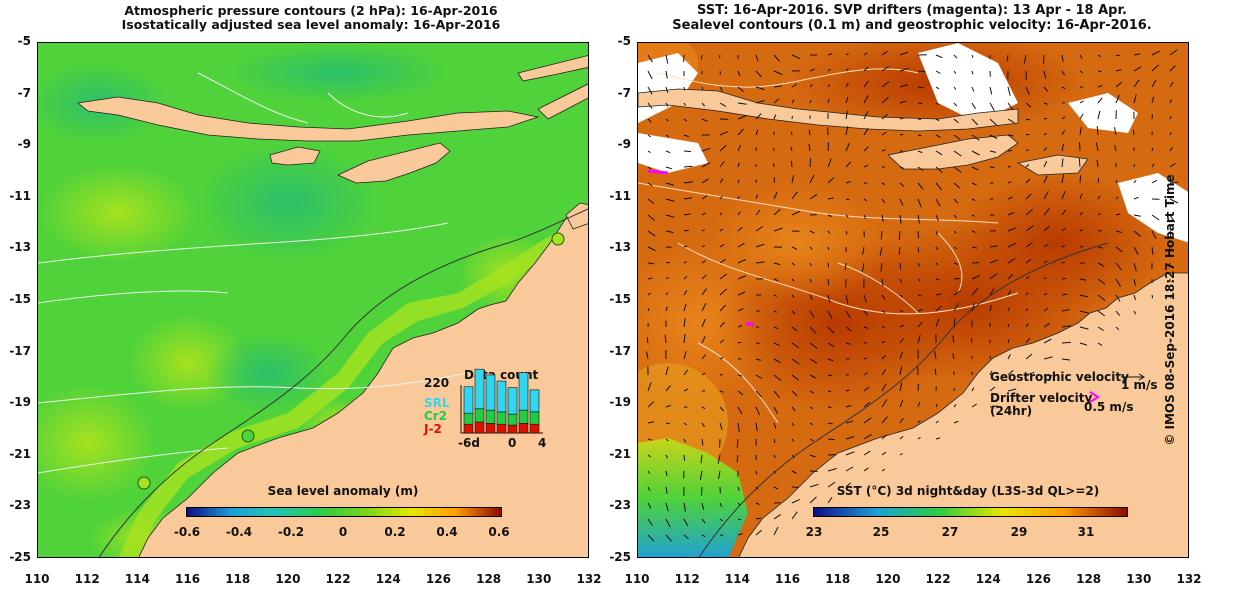  Describe the element at coordinates (37, 579) in the screenshot. I see `longitude-tick: 110` at that location.